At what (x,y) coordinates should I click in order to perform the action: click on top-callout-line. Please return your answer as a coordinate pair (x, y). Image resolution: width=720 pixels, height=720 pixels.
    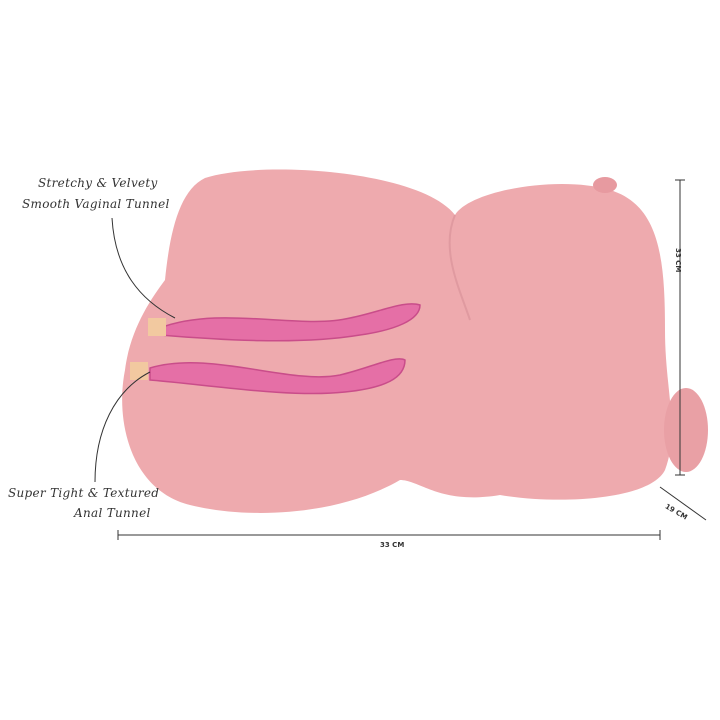
    Looking at the image, I should click on (143, 268).